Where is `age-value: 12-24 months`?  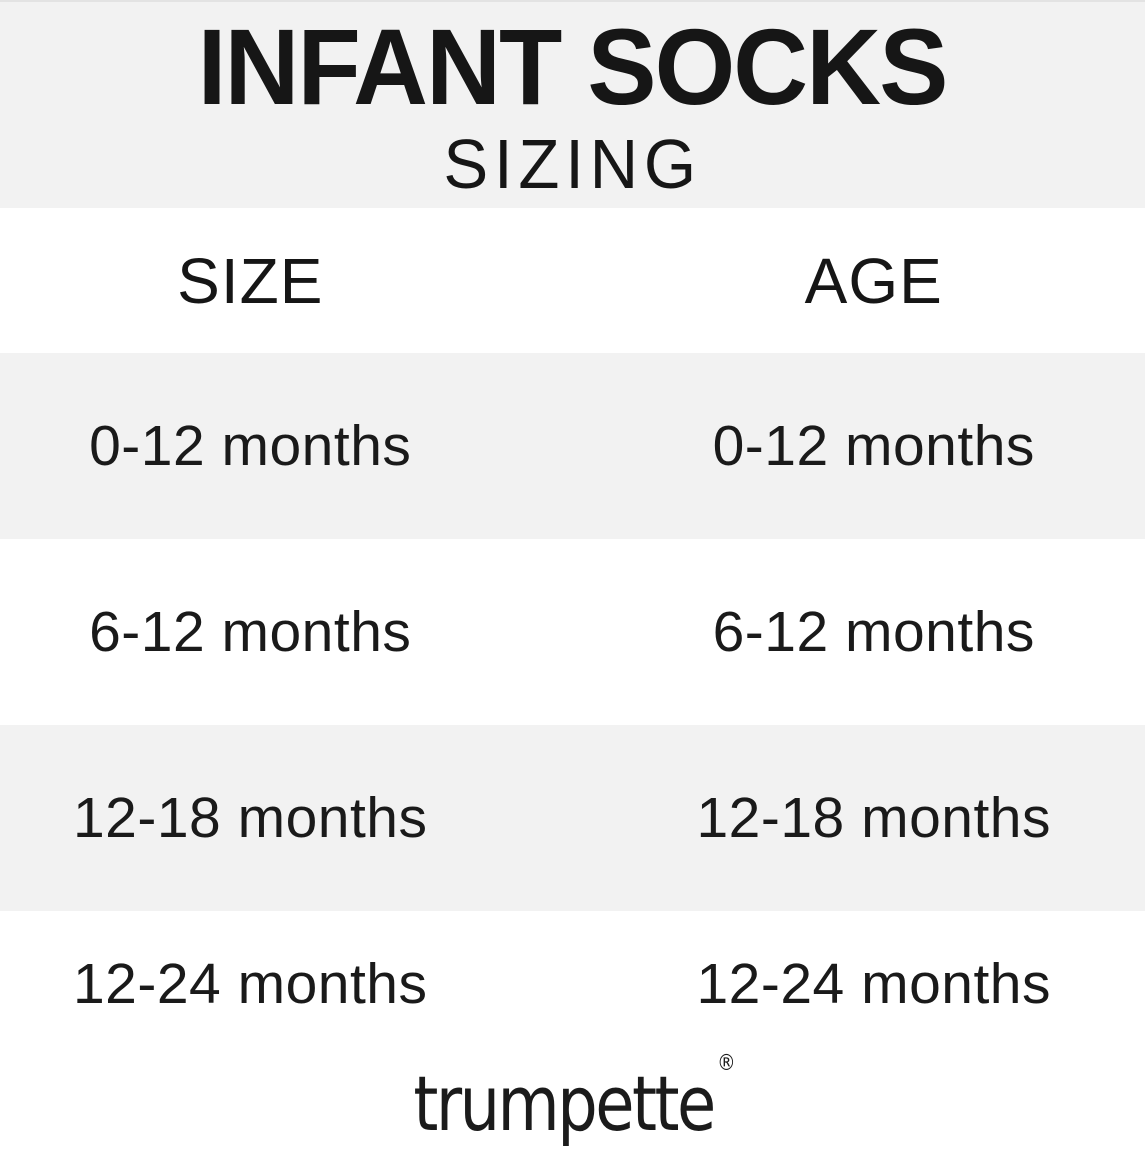
age-value: 12-24 months is located at coordinates (874, 983).